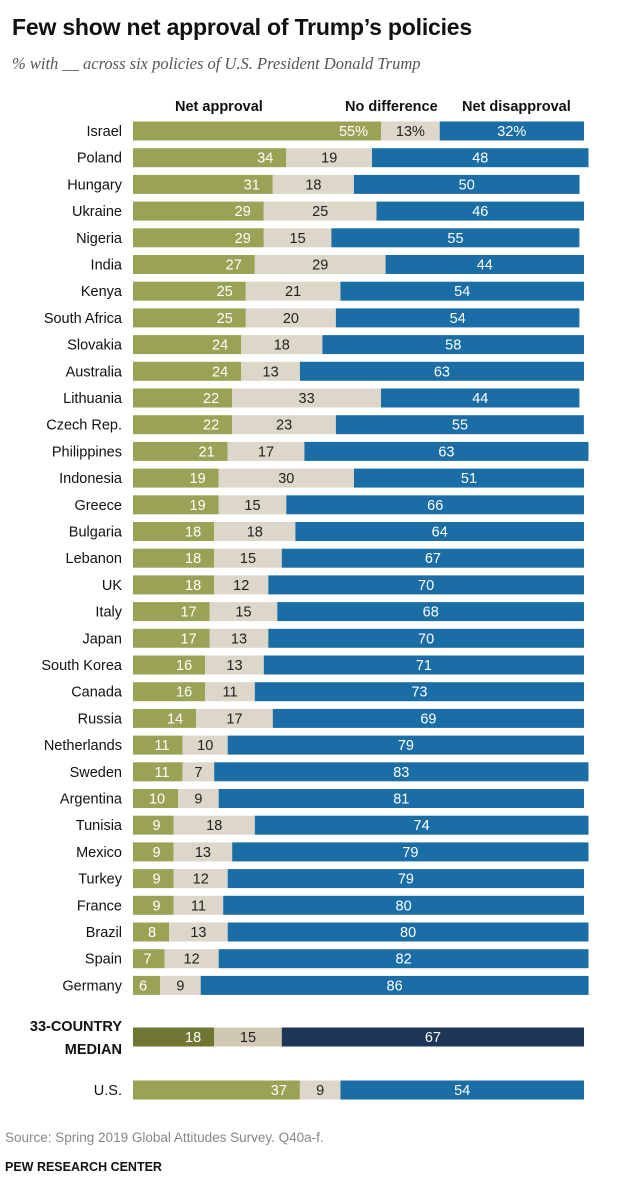  I want to click on value-label-no-difference: 19, so click(329, 159).